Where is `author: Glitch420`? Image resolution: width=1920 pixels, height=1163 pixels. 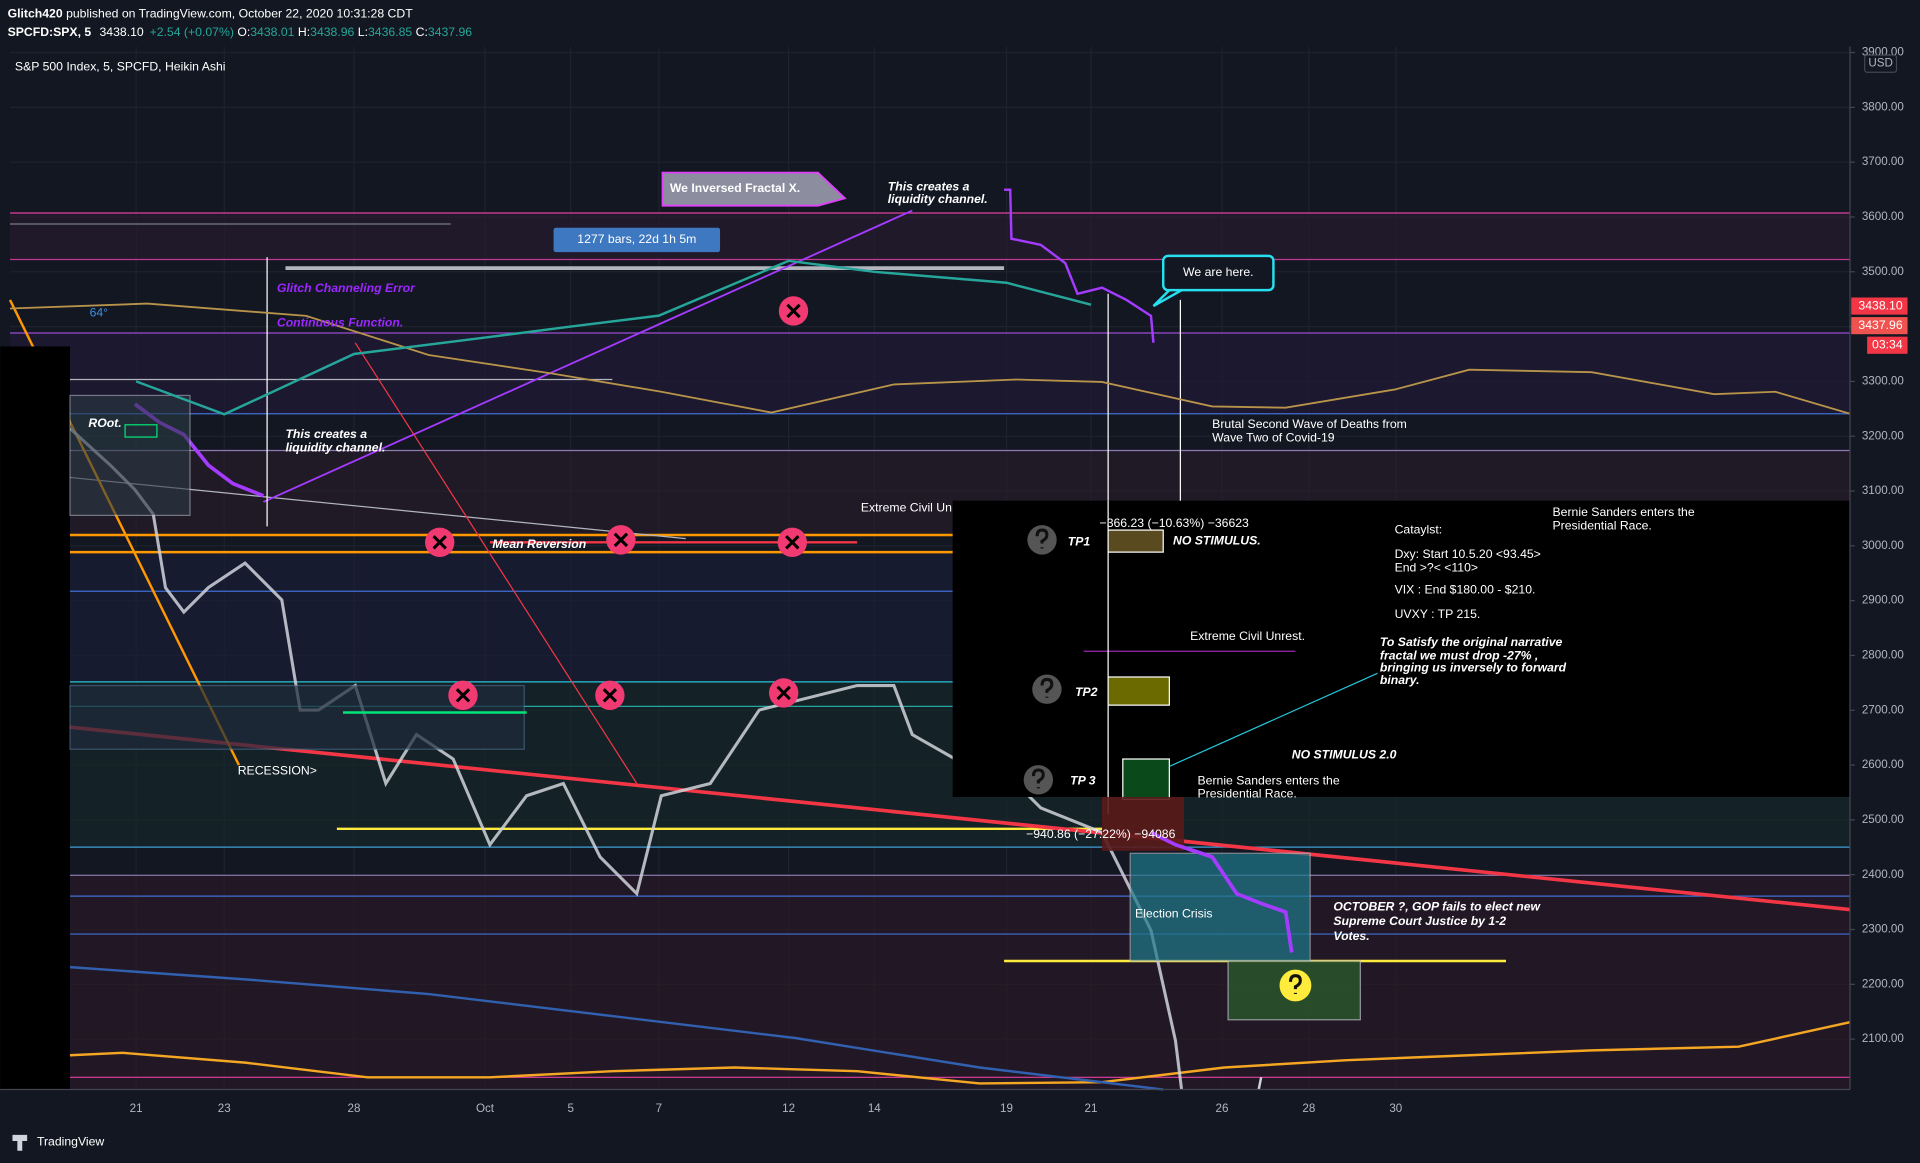
author: Glitch420 is located at coordinates (35, 14).